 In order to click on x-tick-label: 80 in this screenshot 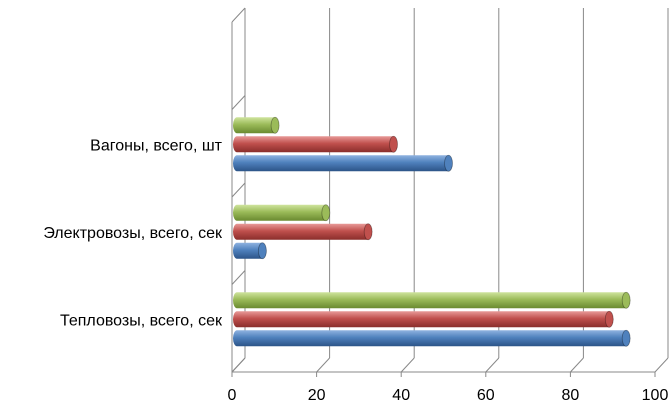, I will do `click(571, 394)`.